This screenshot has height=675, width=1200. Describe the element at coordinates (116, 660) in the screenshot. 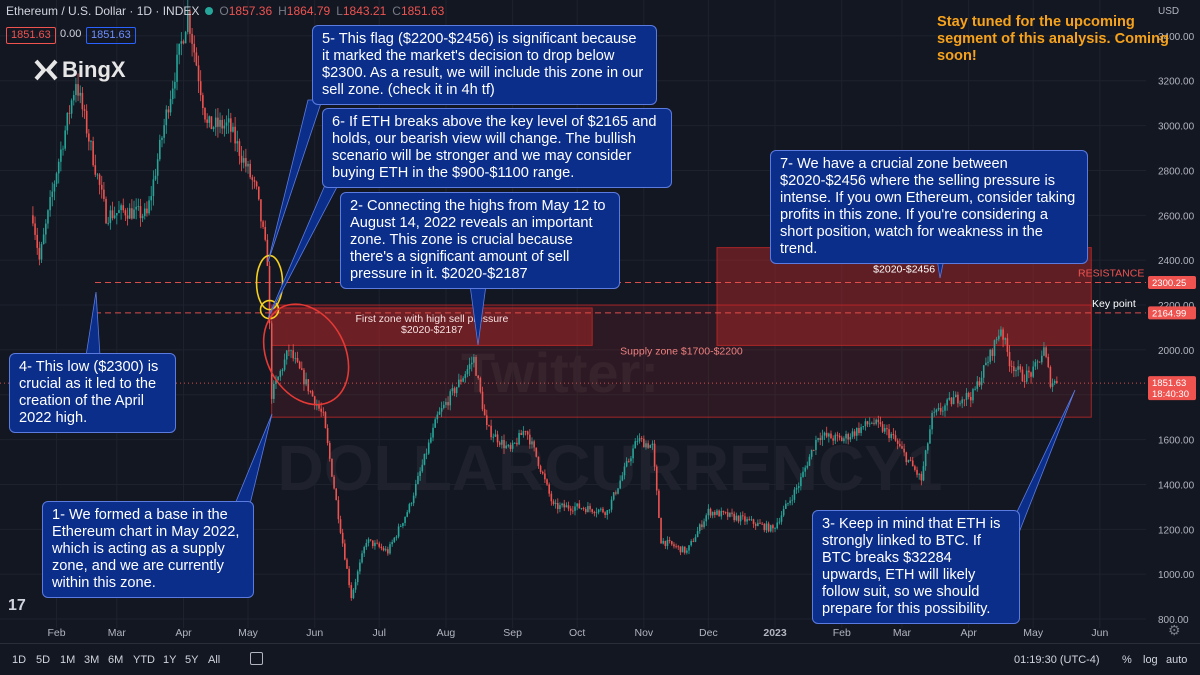

I see `timeframe-6m: 6M` at that location.